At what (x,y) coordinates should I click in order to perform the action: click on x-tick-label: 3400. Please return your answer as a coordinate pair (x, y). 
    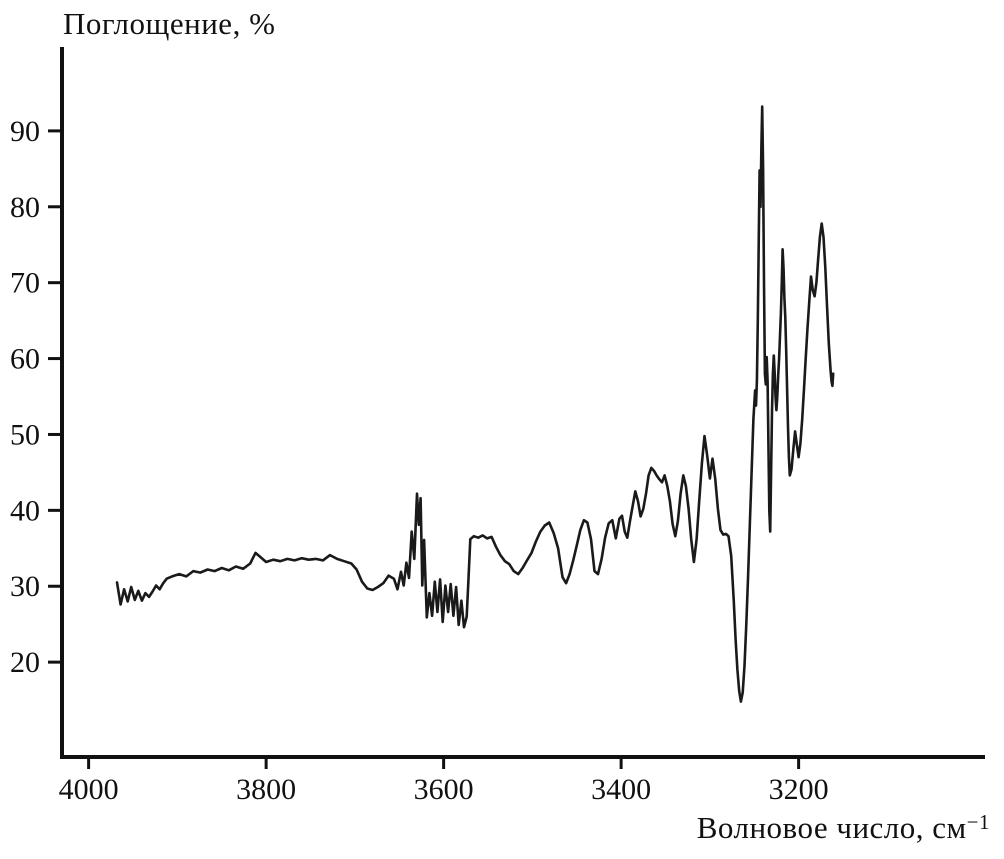
    Looking at the image, I should click on (621, 789).